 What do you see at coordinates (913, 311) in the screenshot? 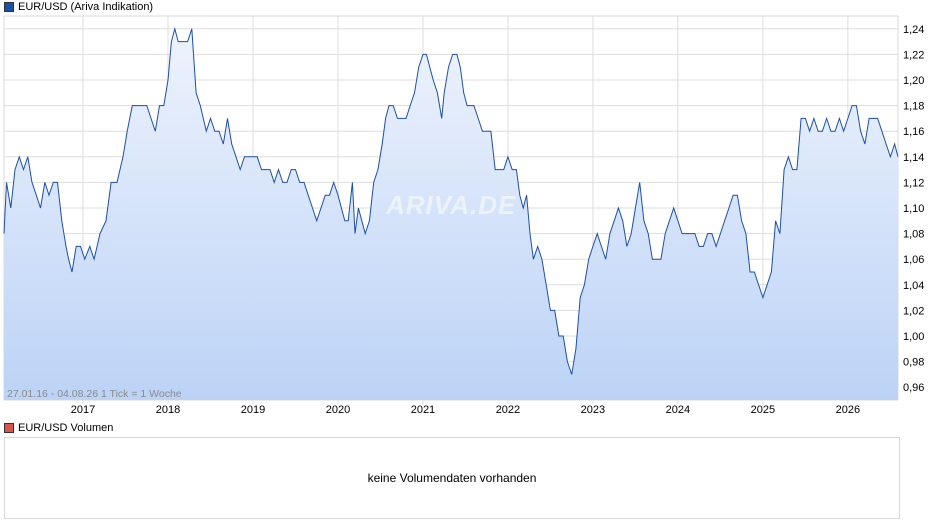
I see `y-tick-label: 1,02` at bounding box center [913, 311].